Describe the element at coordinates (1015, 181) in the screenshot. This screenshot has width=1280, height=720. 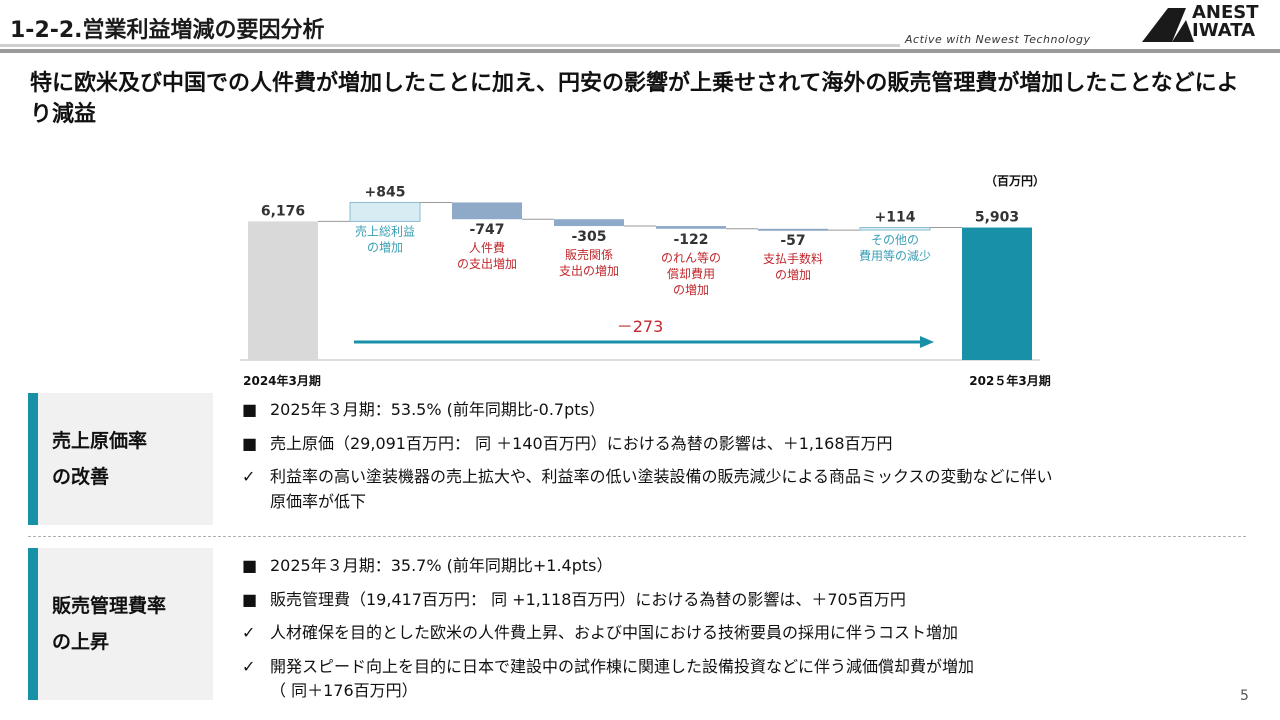
I see `chart-unit: （百万円）` at that location.